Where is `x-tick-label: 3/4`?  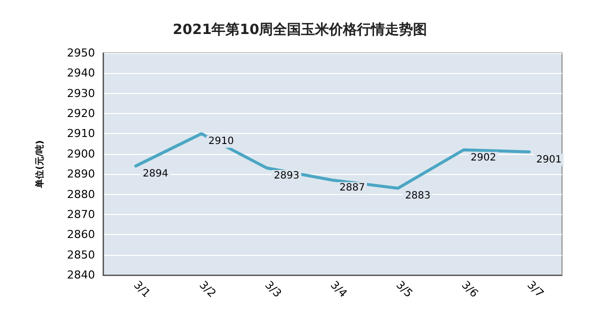 x-tick-label: 3/4 is located at coordinates (339, 289).